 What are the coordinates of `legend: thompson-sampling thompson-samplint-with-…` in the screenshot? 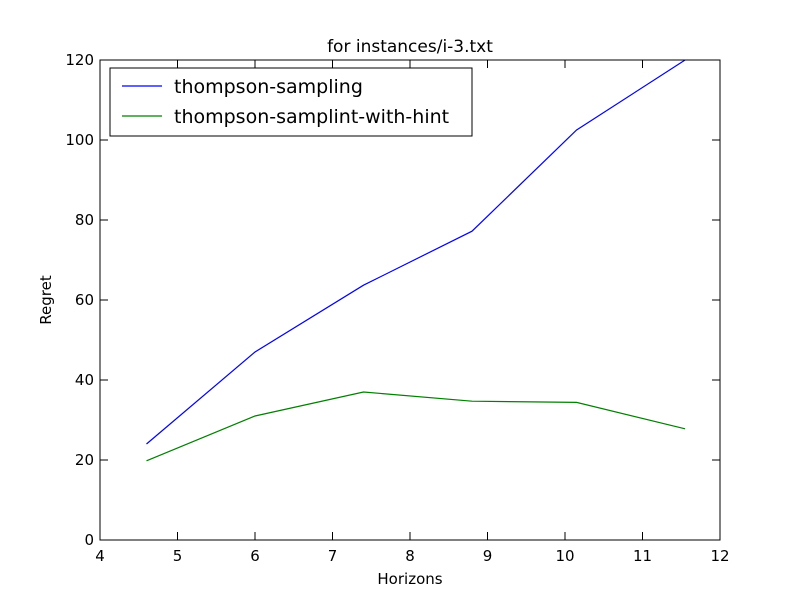 It's located at (291, 102).